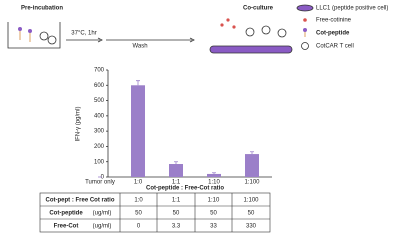 This screenshot has width=410, height=240. I want to click on legend-label: Cot-peptide, so click(333, 34).